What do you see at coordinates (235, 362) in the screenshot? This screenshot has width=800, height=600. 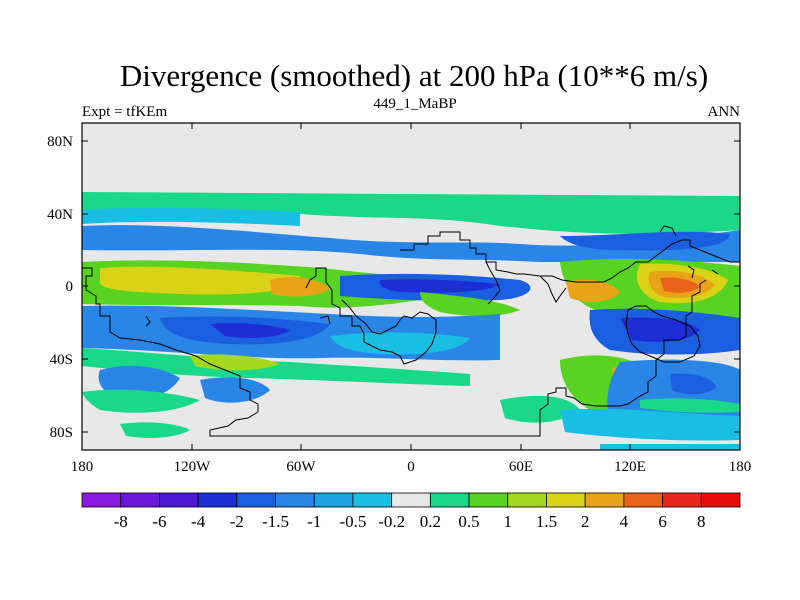 I see `field-sh-yellow-patch` at bounding box center [235, 362].